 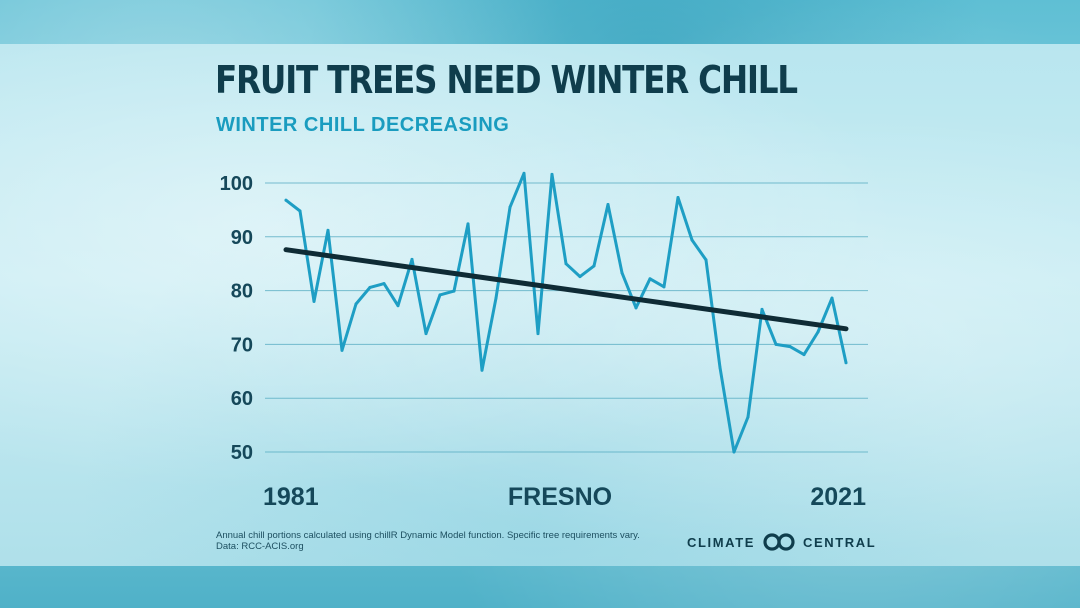 I want to click on trend-layer, so click(x=566, y=289).